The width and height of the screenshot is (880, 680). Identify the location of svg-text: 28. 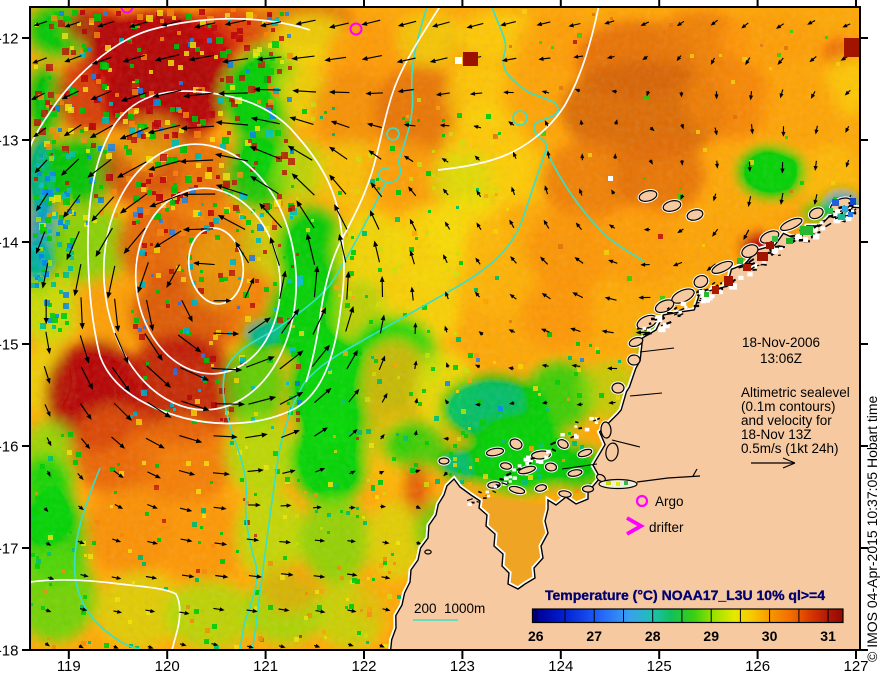
(653, 636).